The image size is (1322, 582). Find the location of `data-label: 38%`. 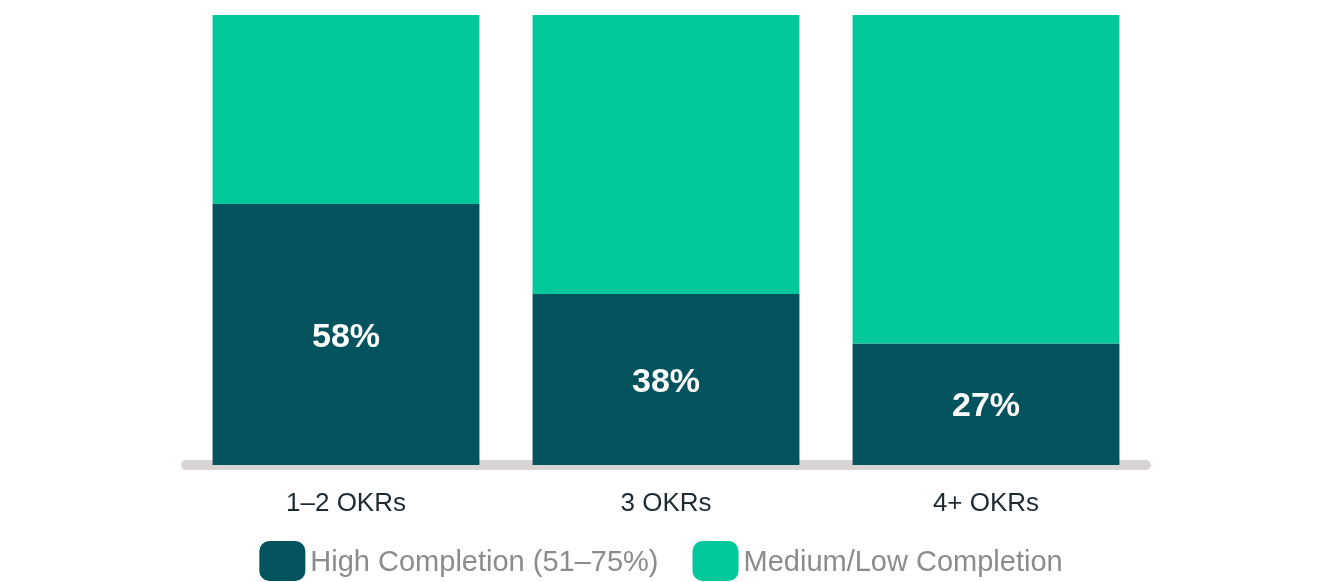

data-label: 38% is located at coordinates (666, 379).